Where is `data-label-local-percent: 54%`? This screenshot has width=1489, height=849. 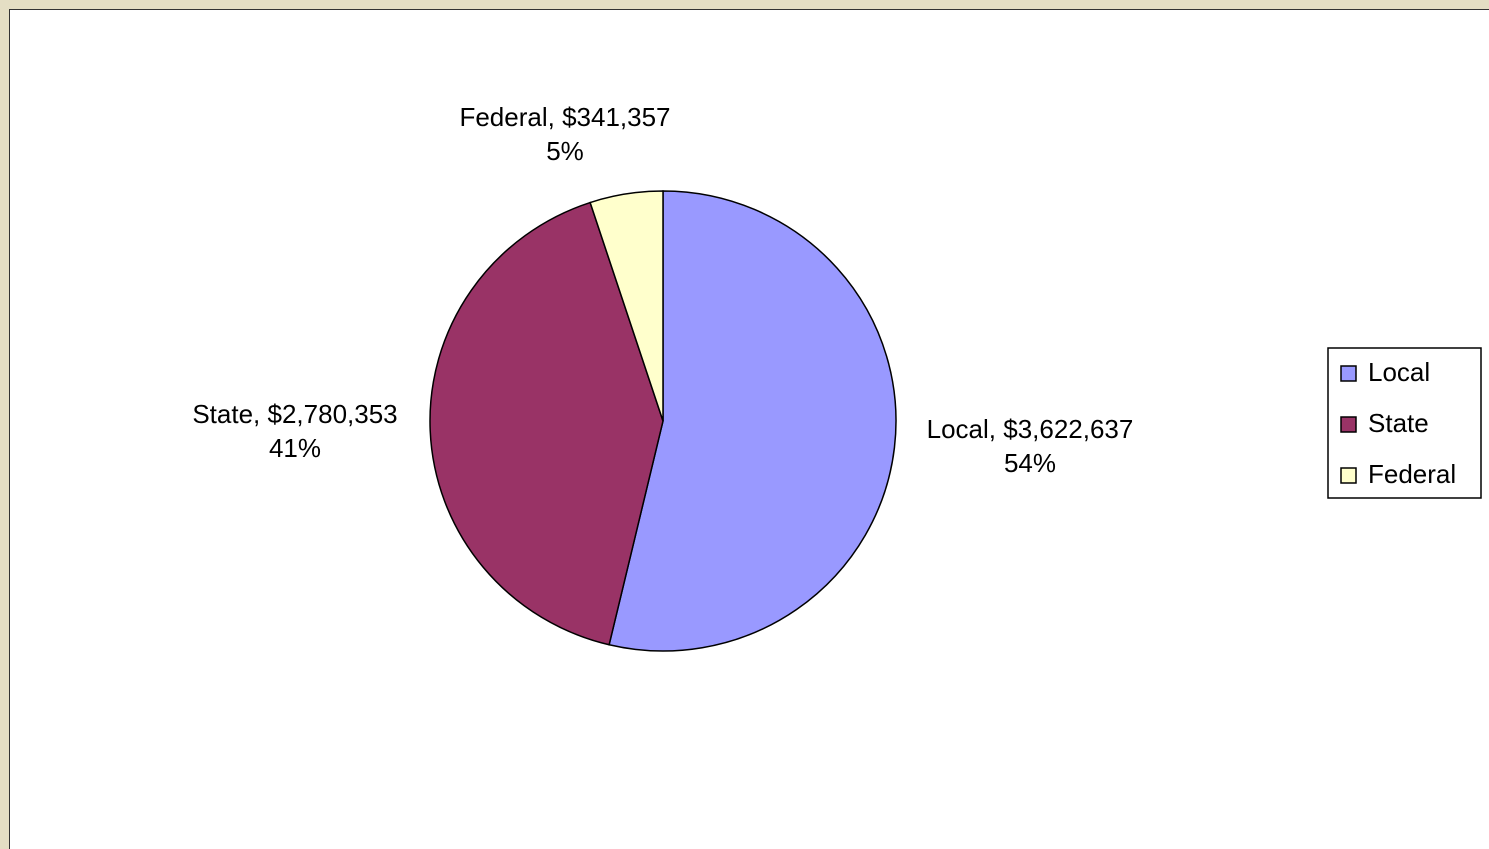
data-label-local-percent: 54% is located at coordinates (1030, 463).